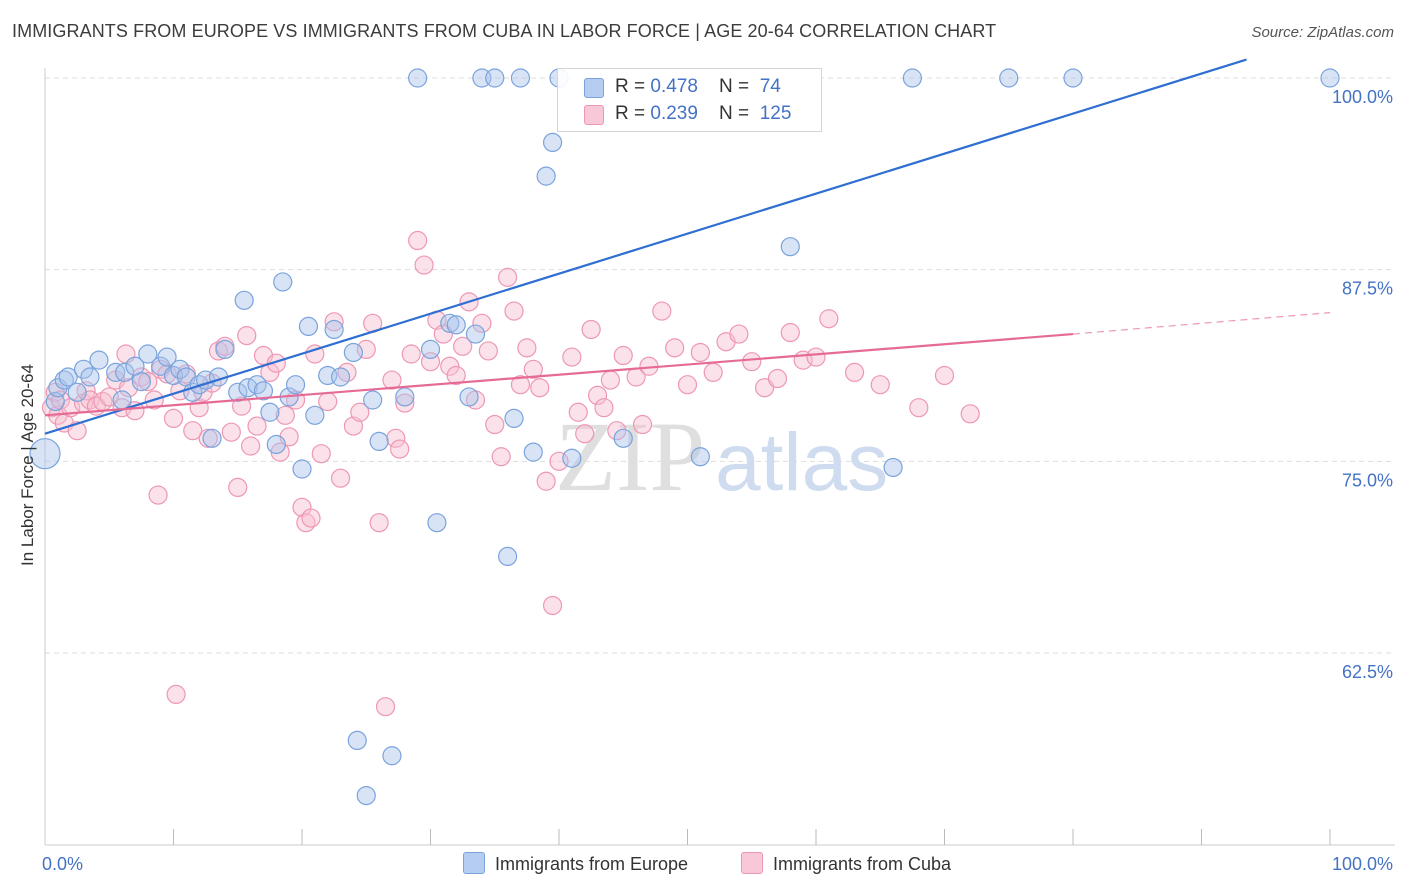  I want to click on trend-line-cuba, so click(559, 374).